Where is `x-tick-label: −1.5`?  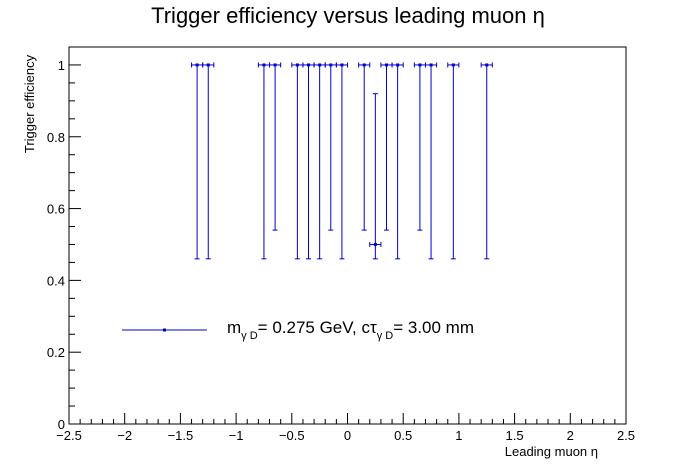
x-tick-label: −1.5 is located at coordinates (181, 435).